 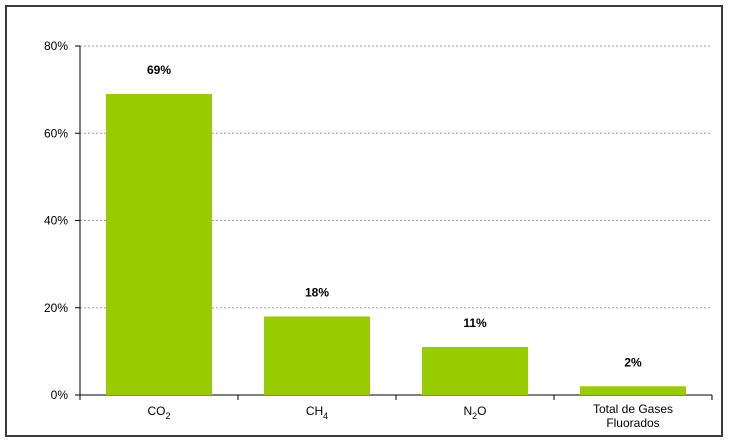 I want to click on category-label-0: CO2, so click(x=158, y=412).